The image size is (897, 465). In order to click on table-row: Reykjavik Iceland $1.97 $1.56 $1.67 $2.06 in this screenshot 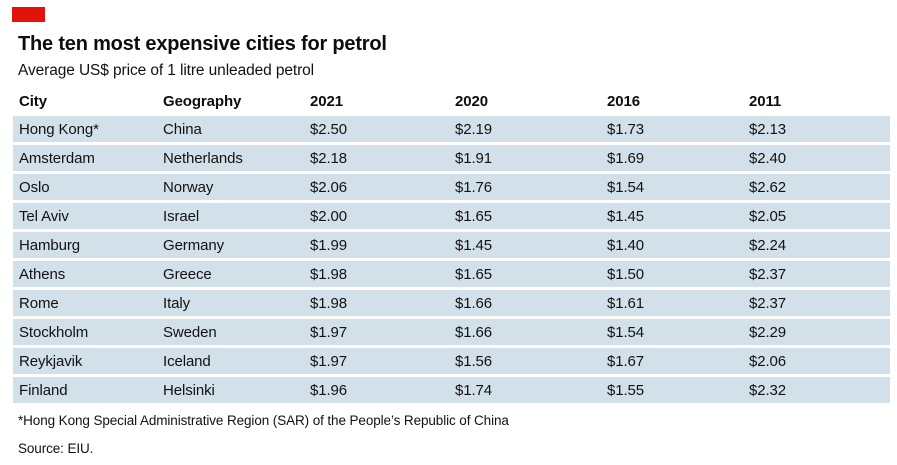, I will do `click(451, 361)`.